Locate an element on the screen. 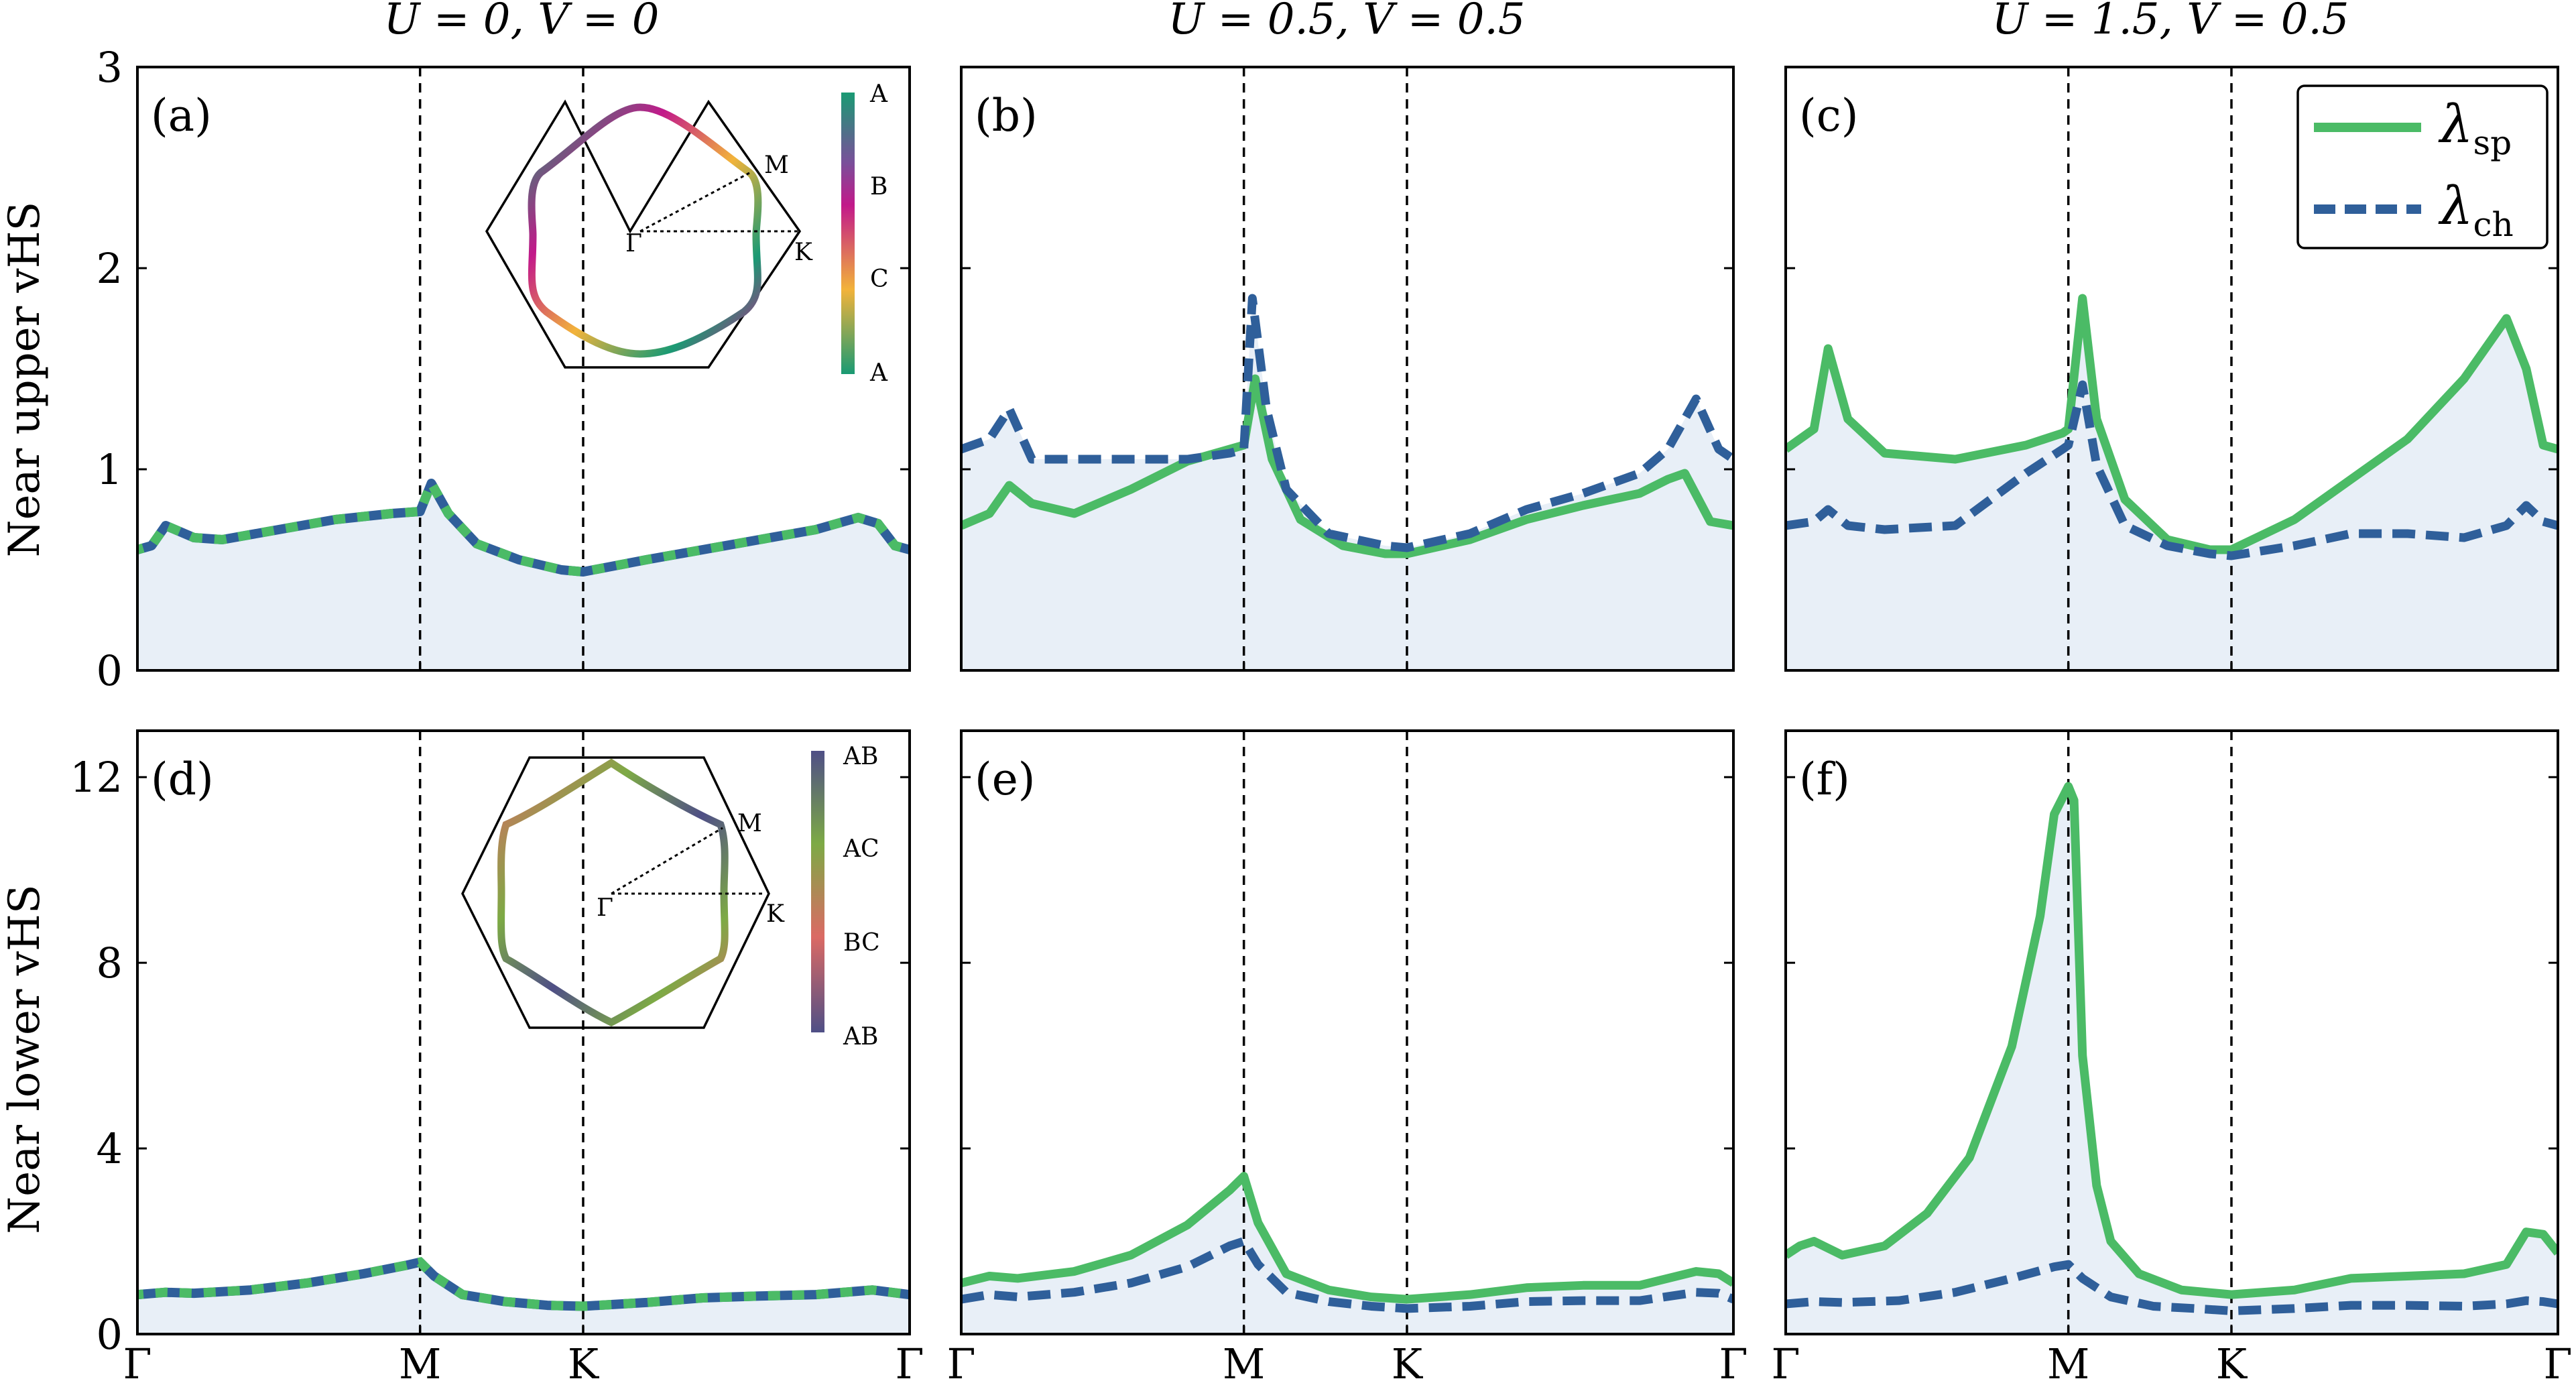  colorbar-lower is located at coordinates (818, 891).